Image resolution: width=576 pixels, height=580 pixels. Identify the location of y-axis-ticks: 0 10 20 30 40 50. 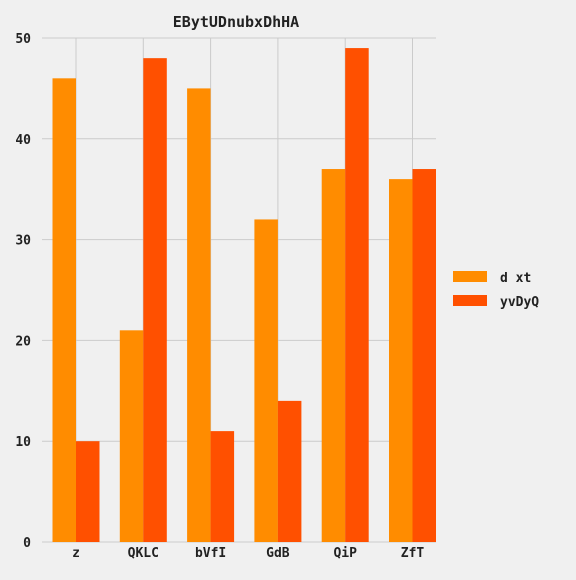
(23, 291).